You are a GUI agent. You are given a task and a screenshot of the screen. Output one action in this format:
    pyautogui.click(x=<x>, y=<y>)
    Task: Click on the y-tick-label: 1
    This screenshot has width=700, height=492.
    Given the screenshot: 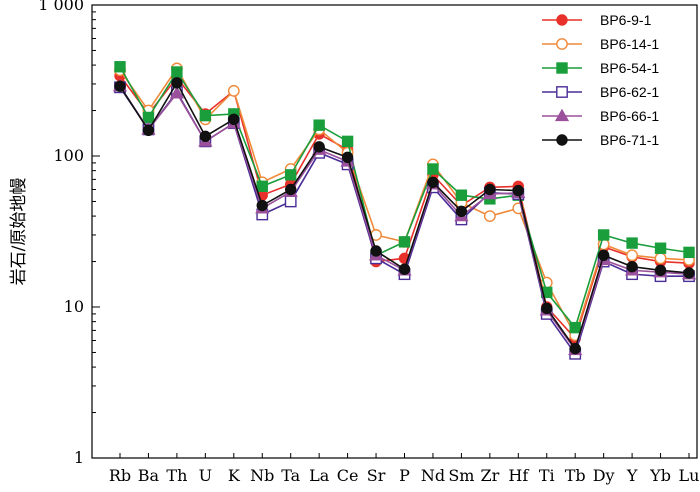 What is the action you would take?
    pyautogui.click(x=79, y=457)
    